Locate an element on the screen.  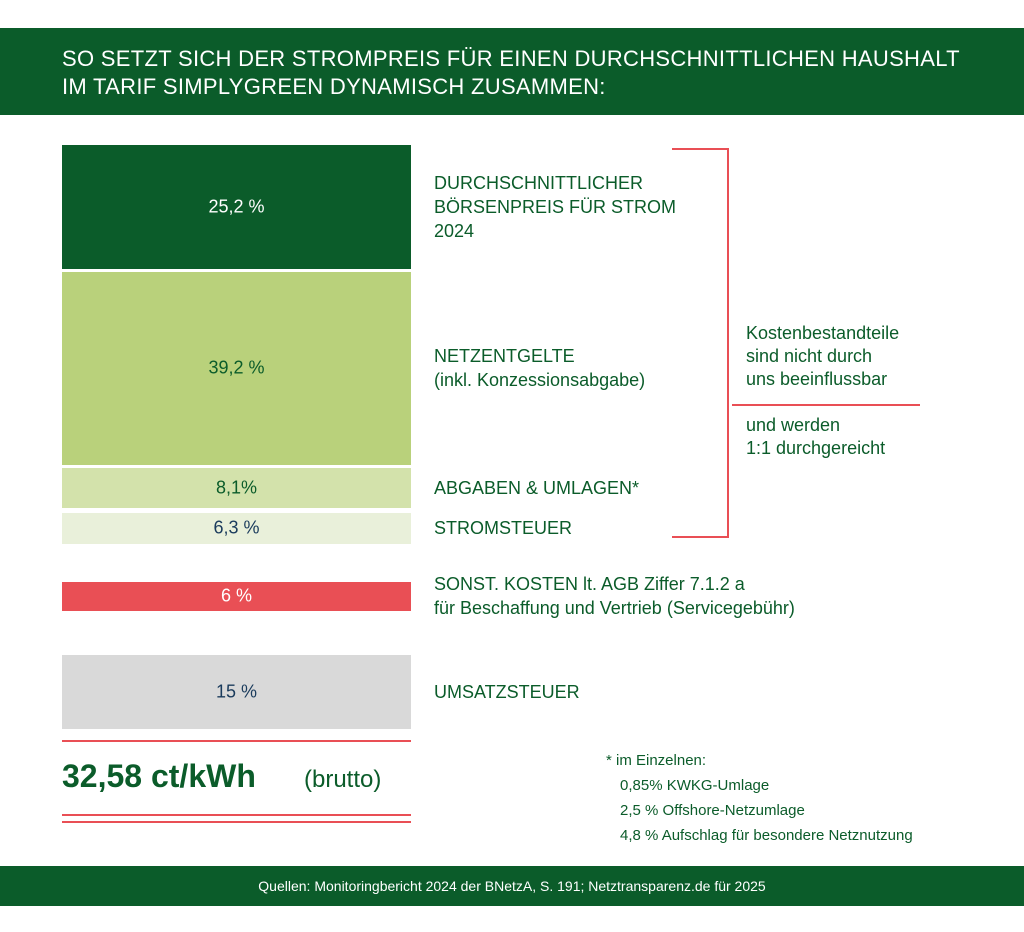
category-label: ABGABEN & UMLAGEN* is located at coordinates (537, 487).